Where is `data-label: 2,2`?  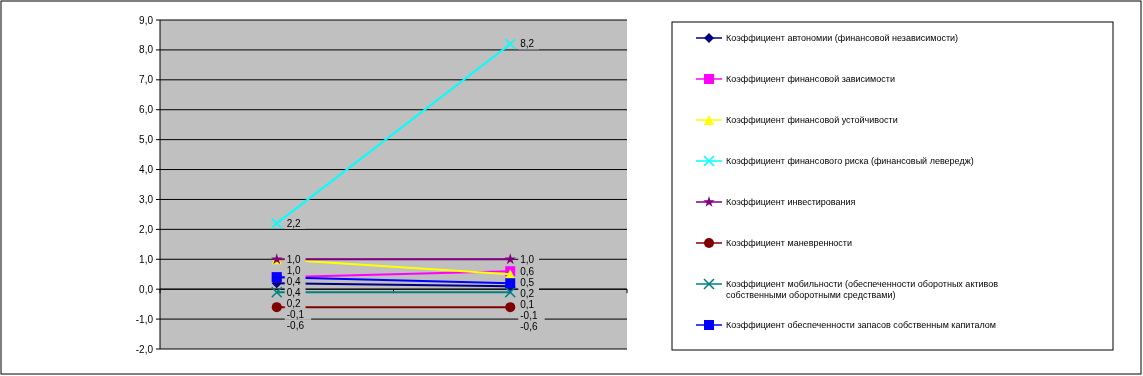
data-label: 2,2 is located at coordinates (294, 223).